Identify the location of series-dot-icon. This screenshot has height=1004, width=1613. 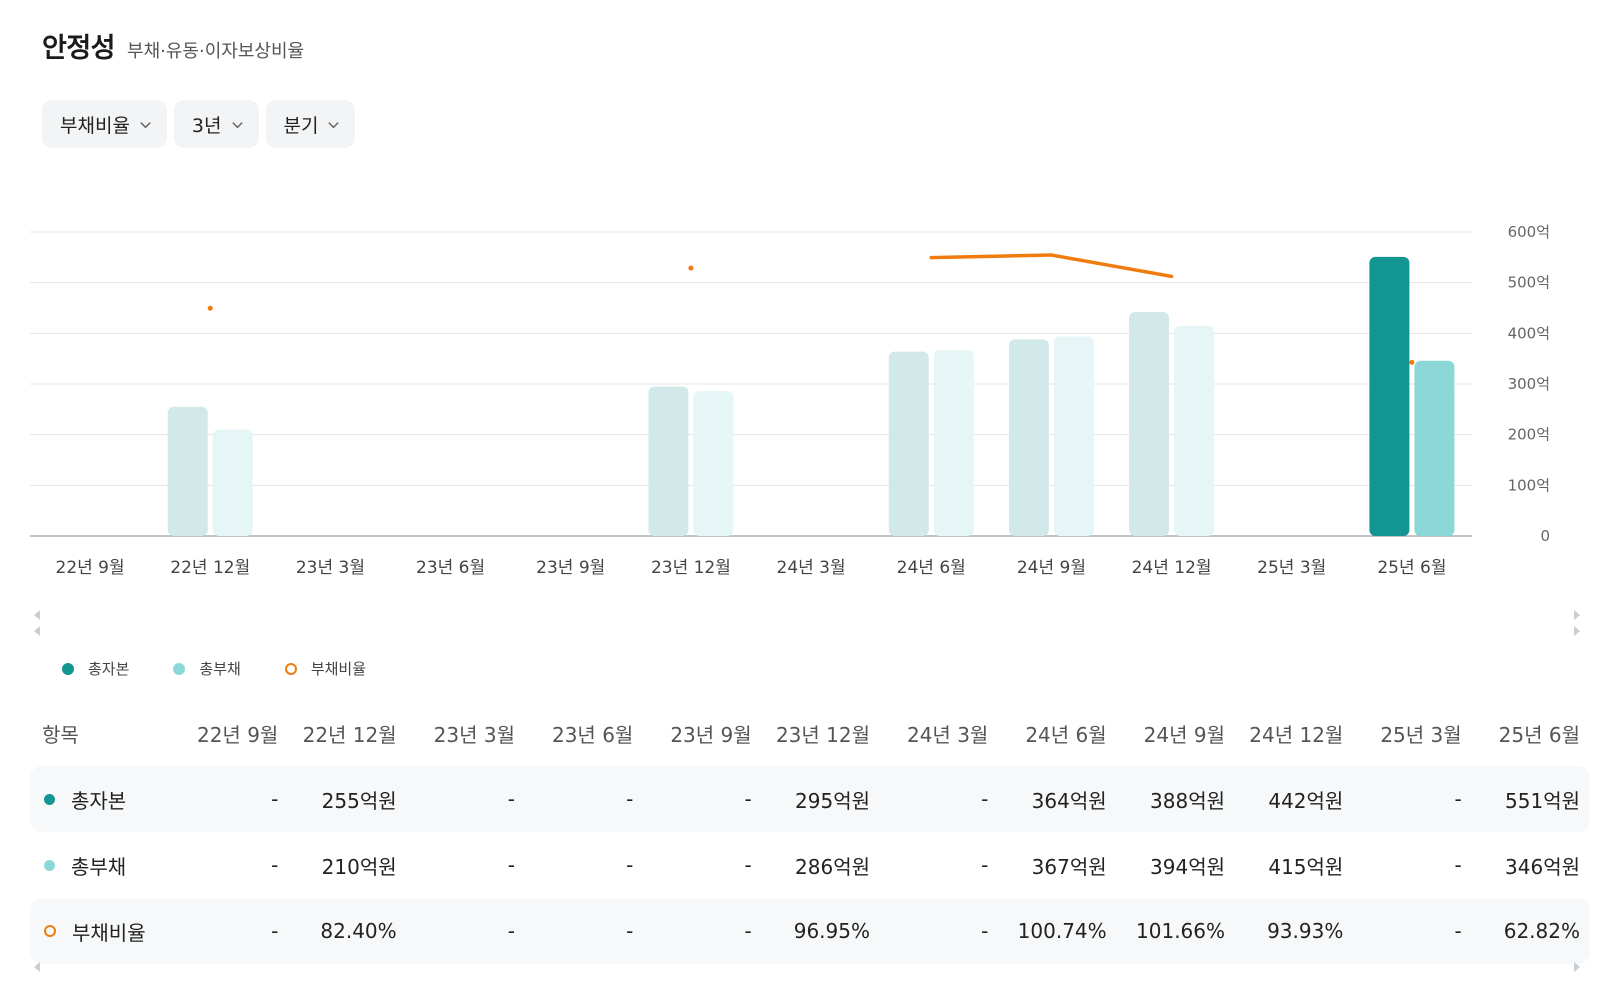
(49, 865).